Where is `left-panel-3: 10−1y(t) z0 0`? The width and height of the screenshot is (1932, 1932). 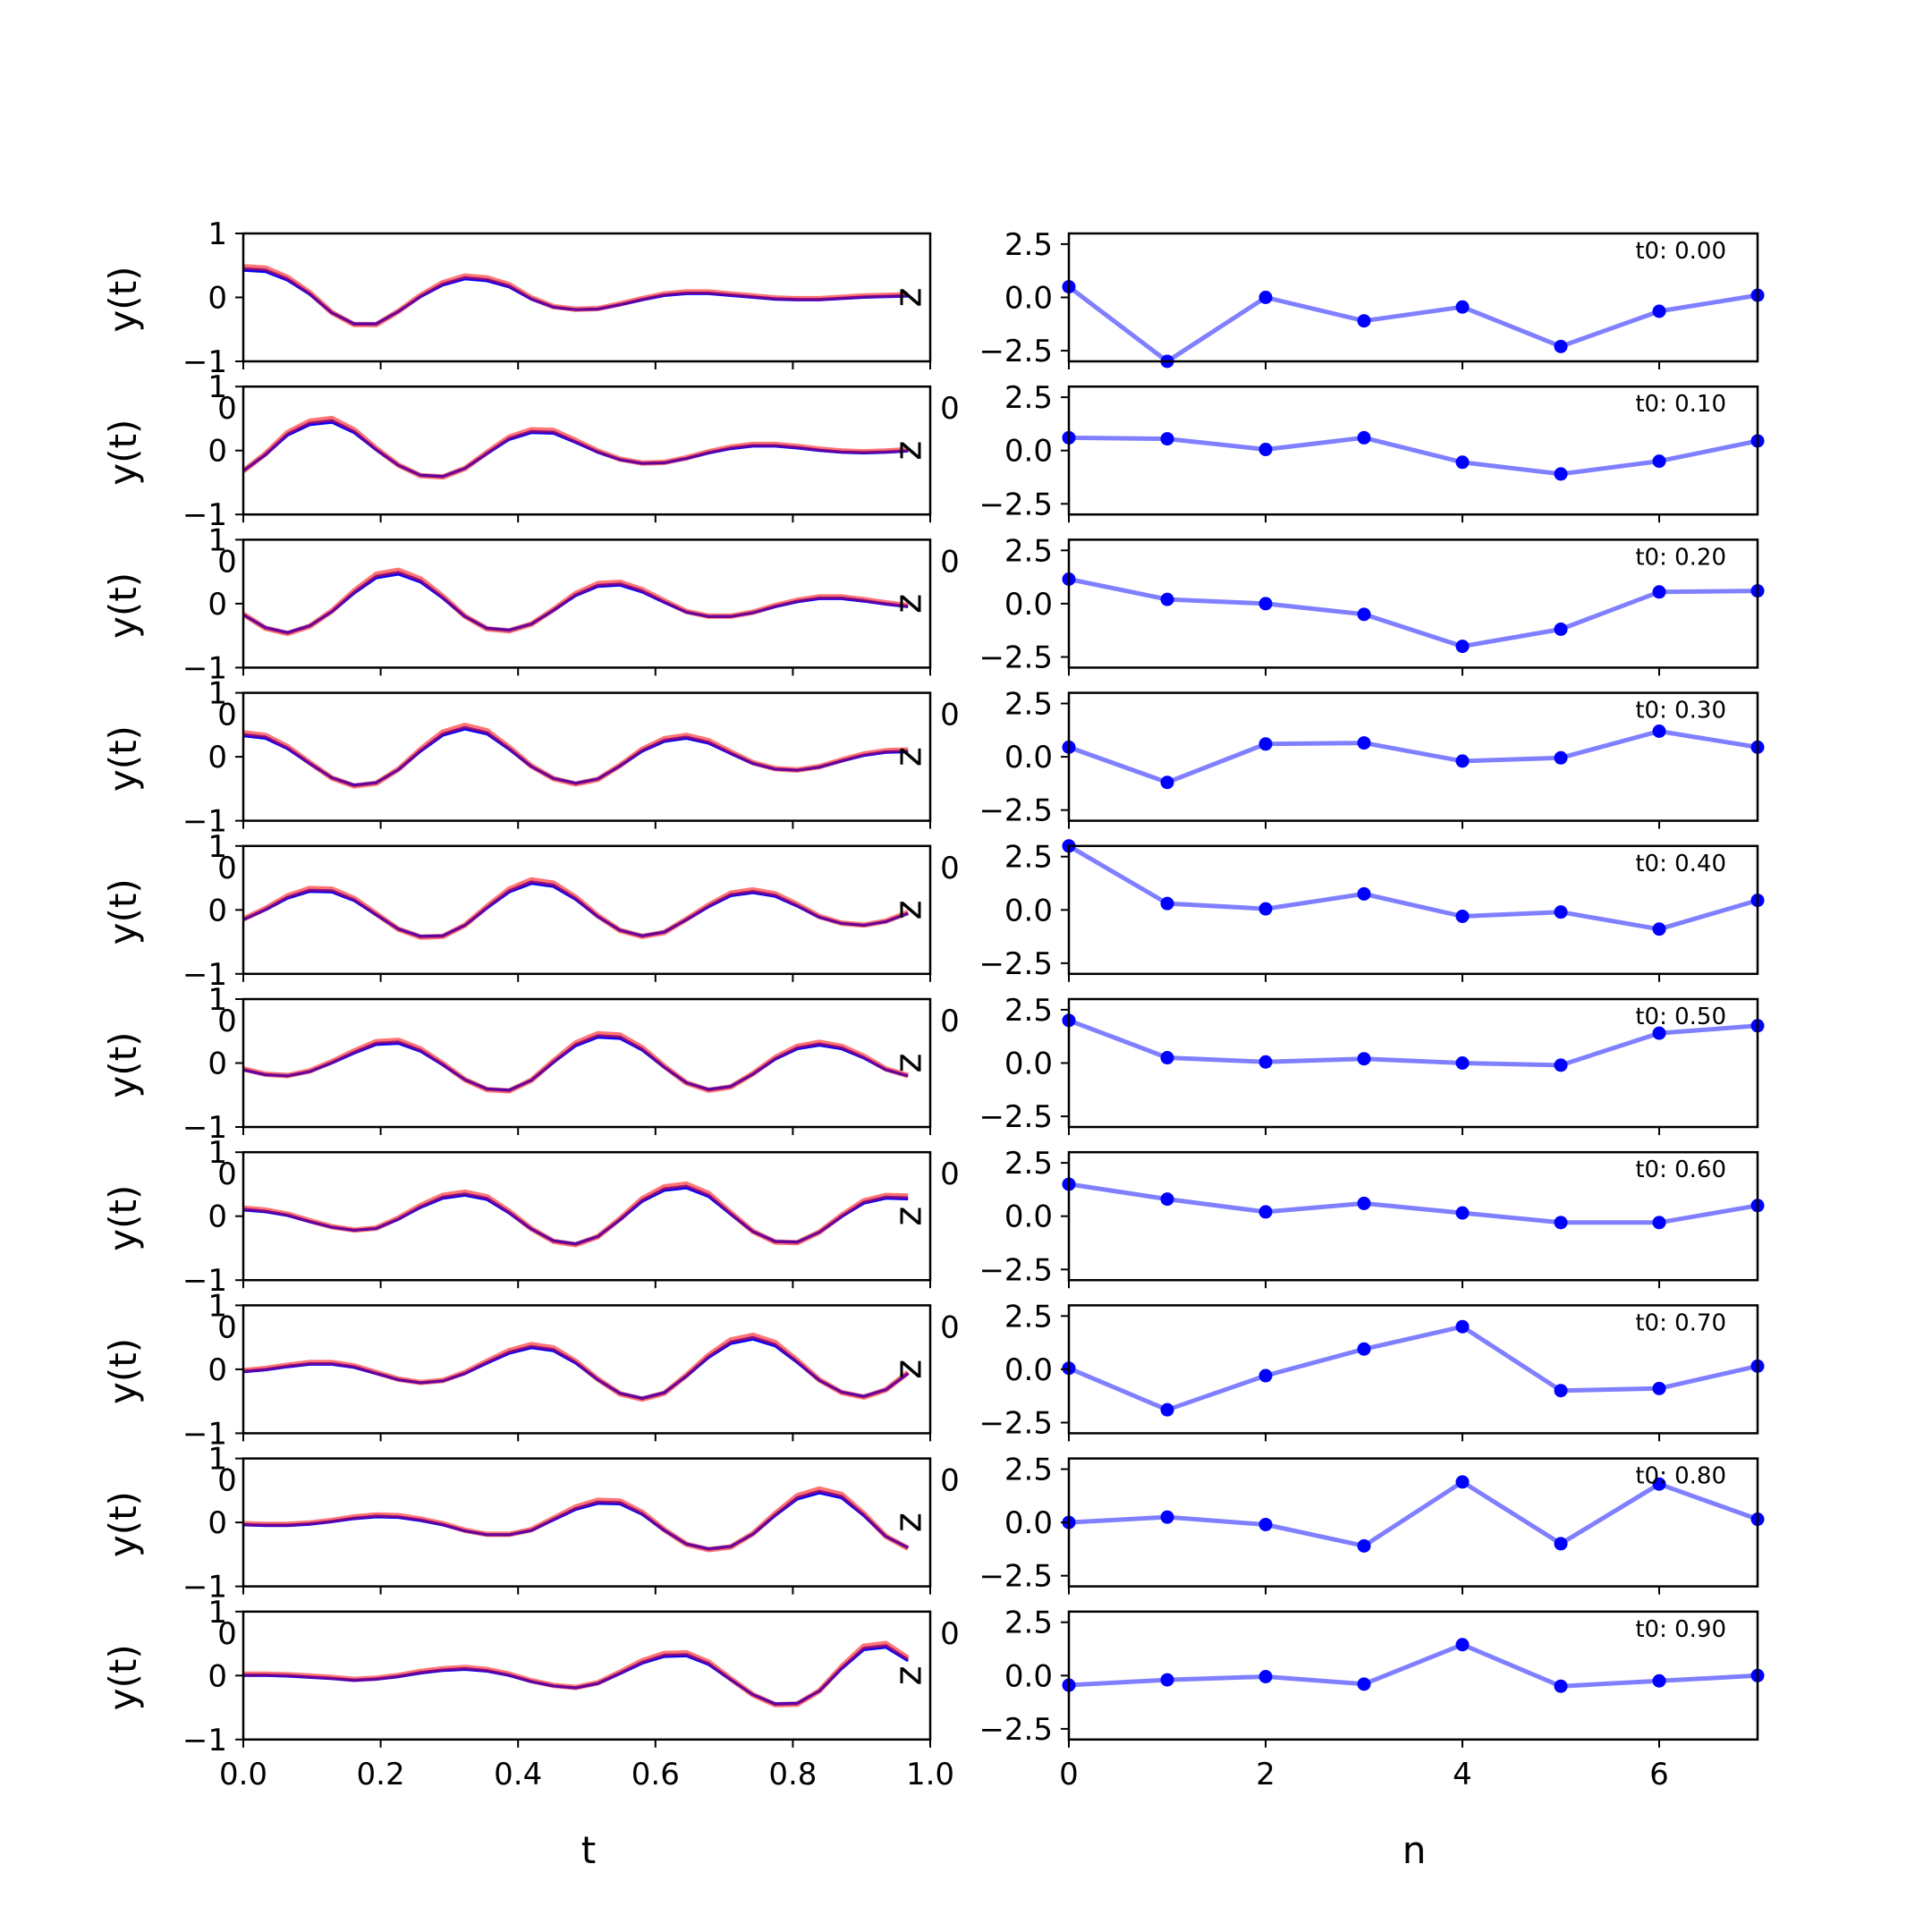 left-panel-3: 10−1y(t) z0 0 is located at coordinates (530, 758).